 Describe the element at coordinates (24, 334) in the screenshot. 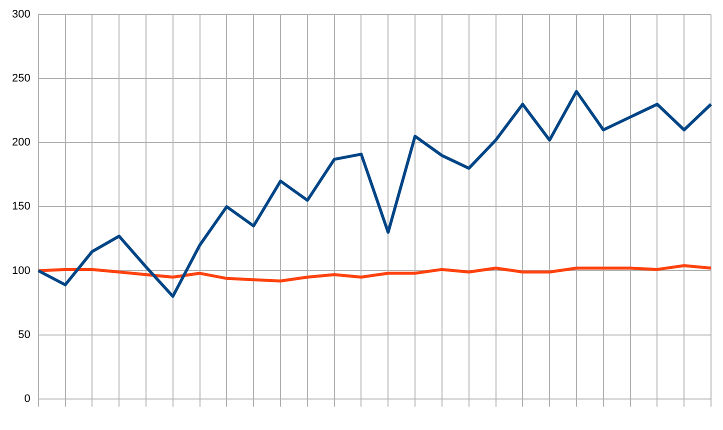

I see `y-tick-label: 50` at that location.